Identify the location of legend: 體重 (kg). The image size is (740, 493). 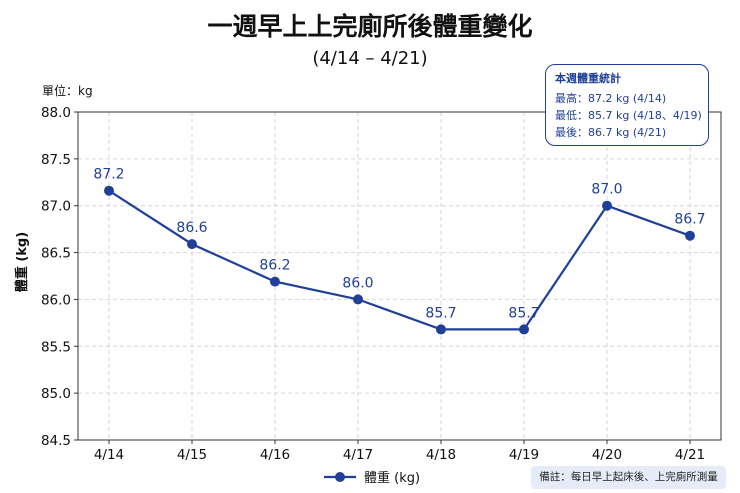
(372, 478).